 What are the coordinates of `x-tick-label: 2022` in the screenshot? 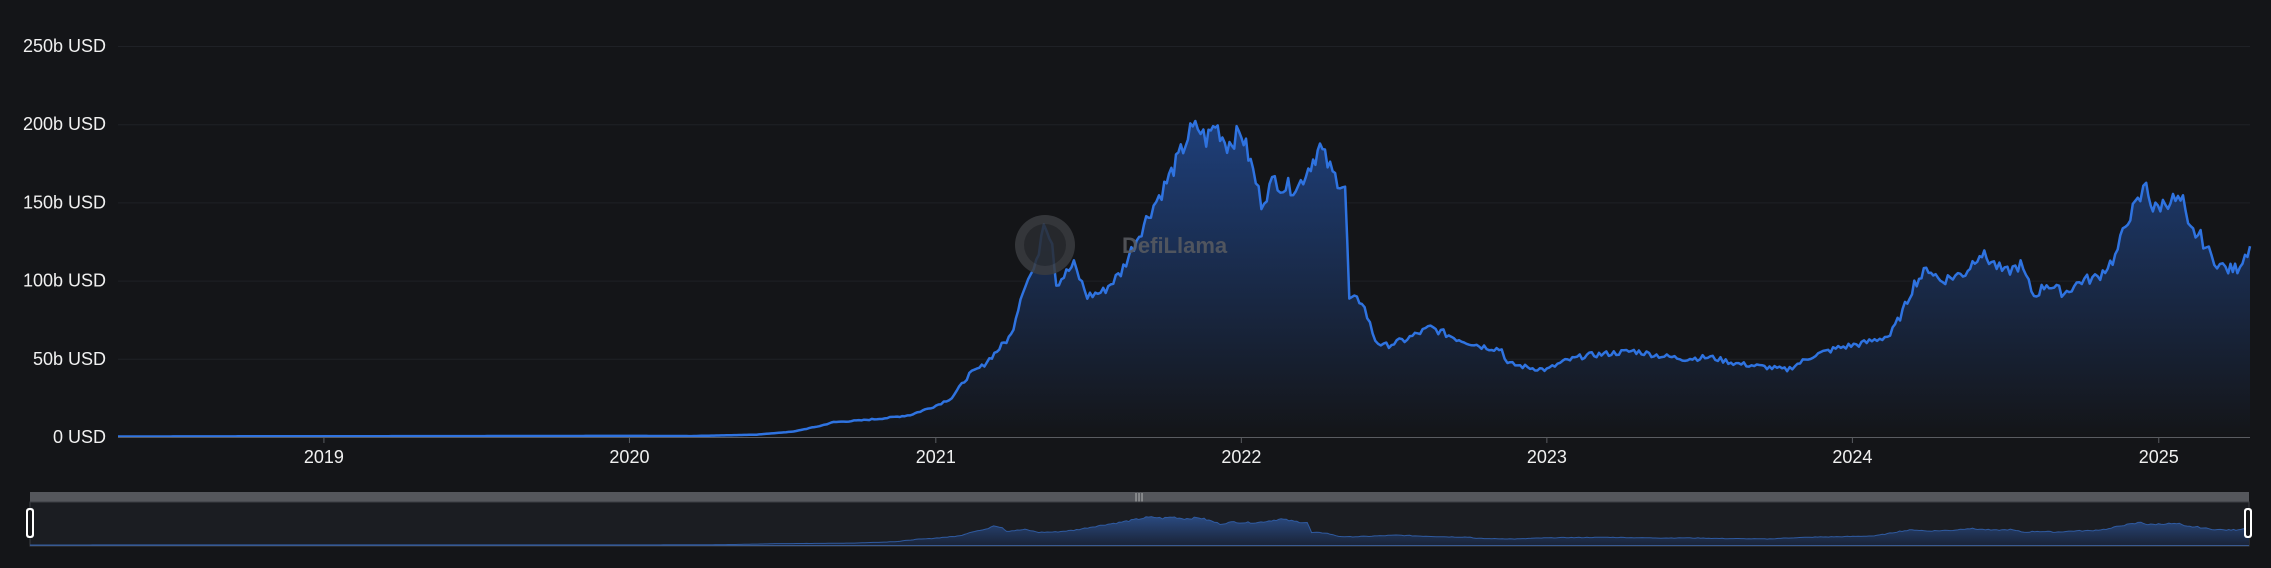 It's located at (1241, 457).